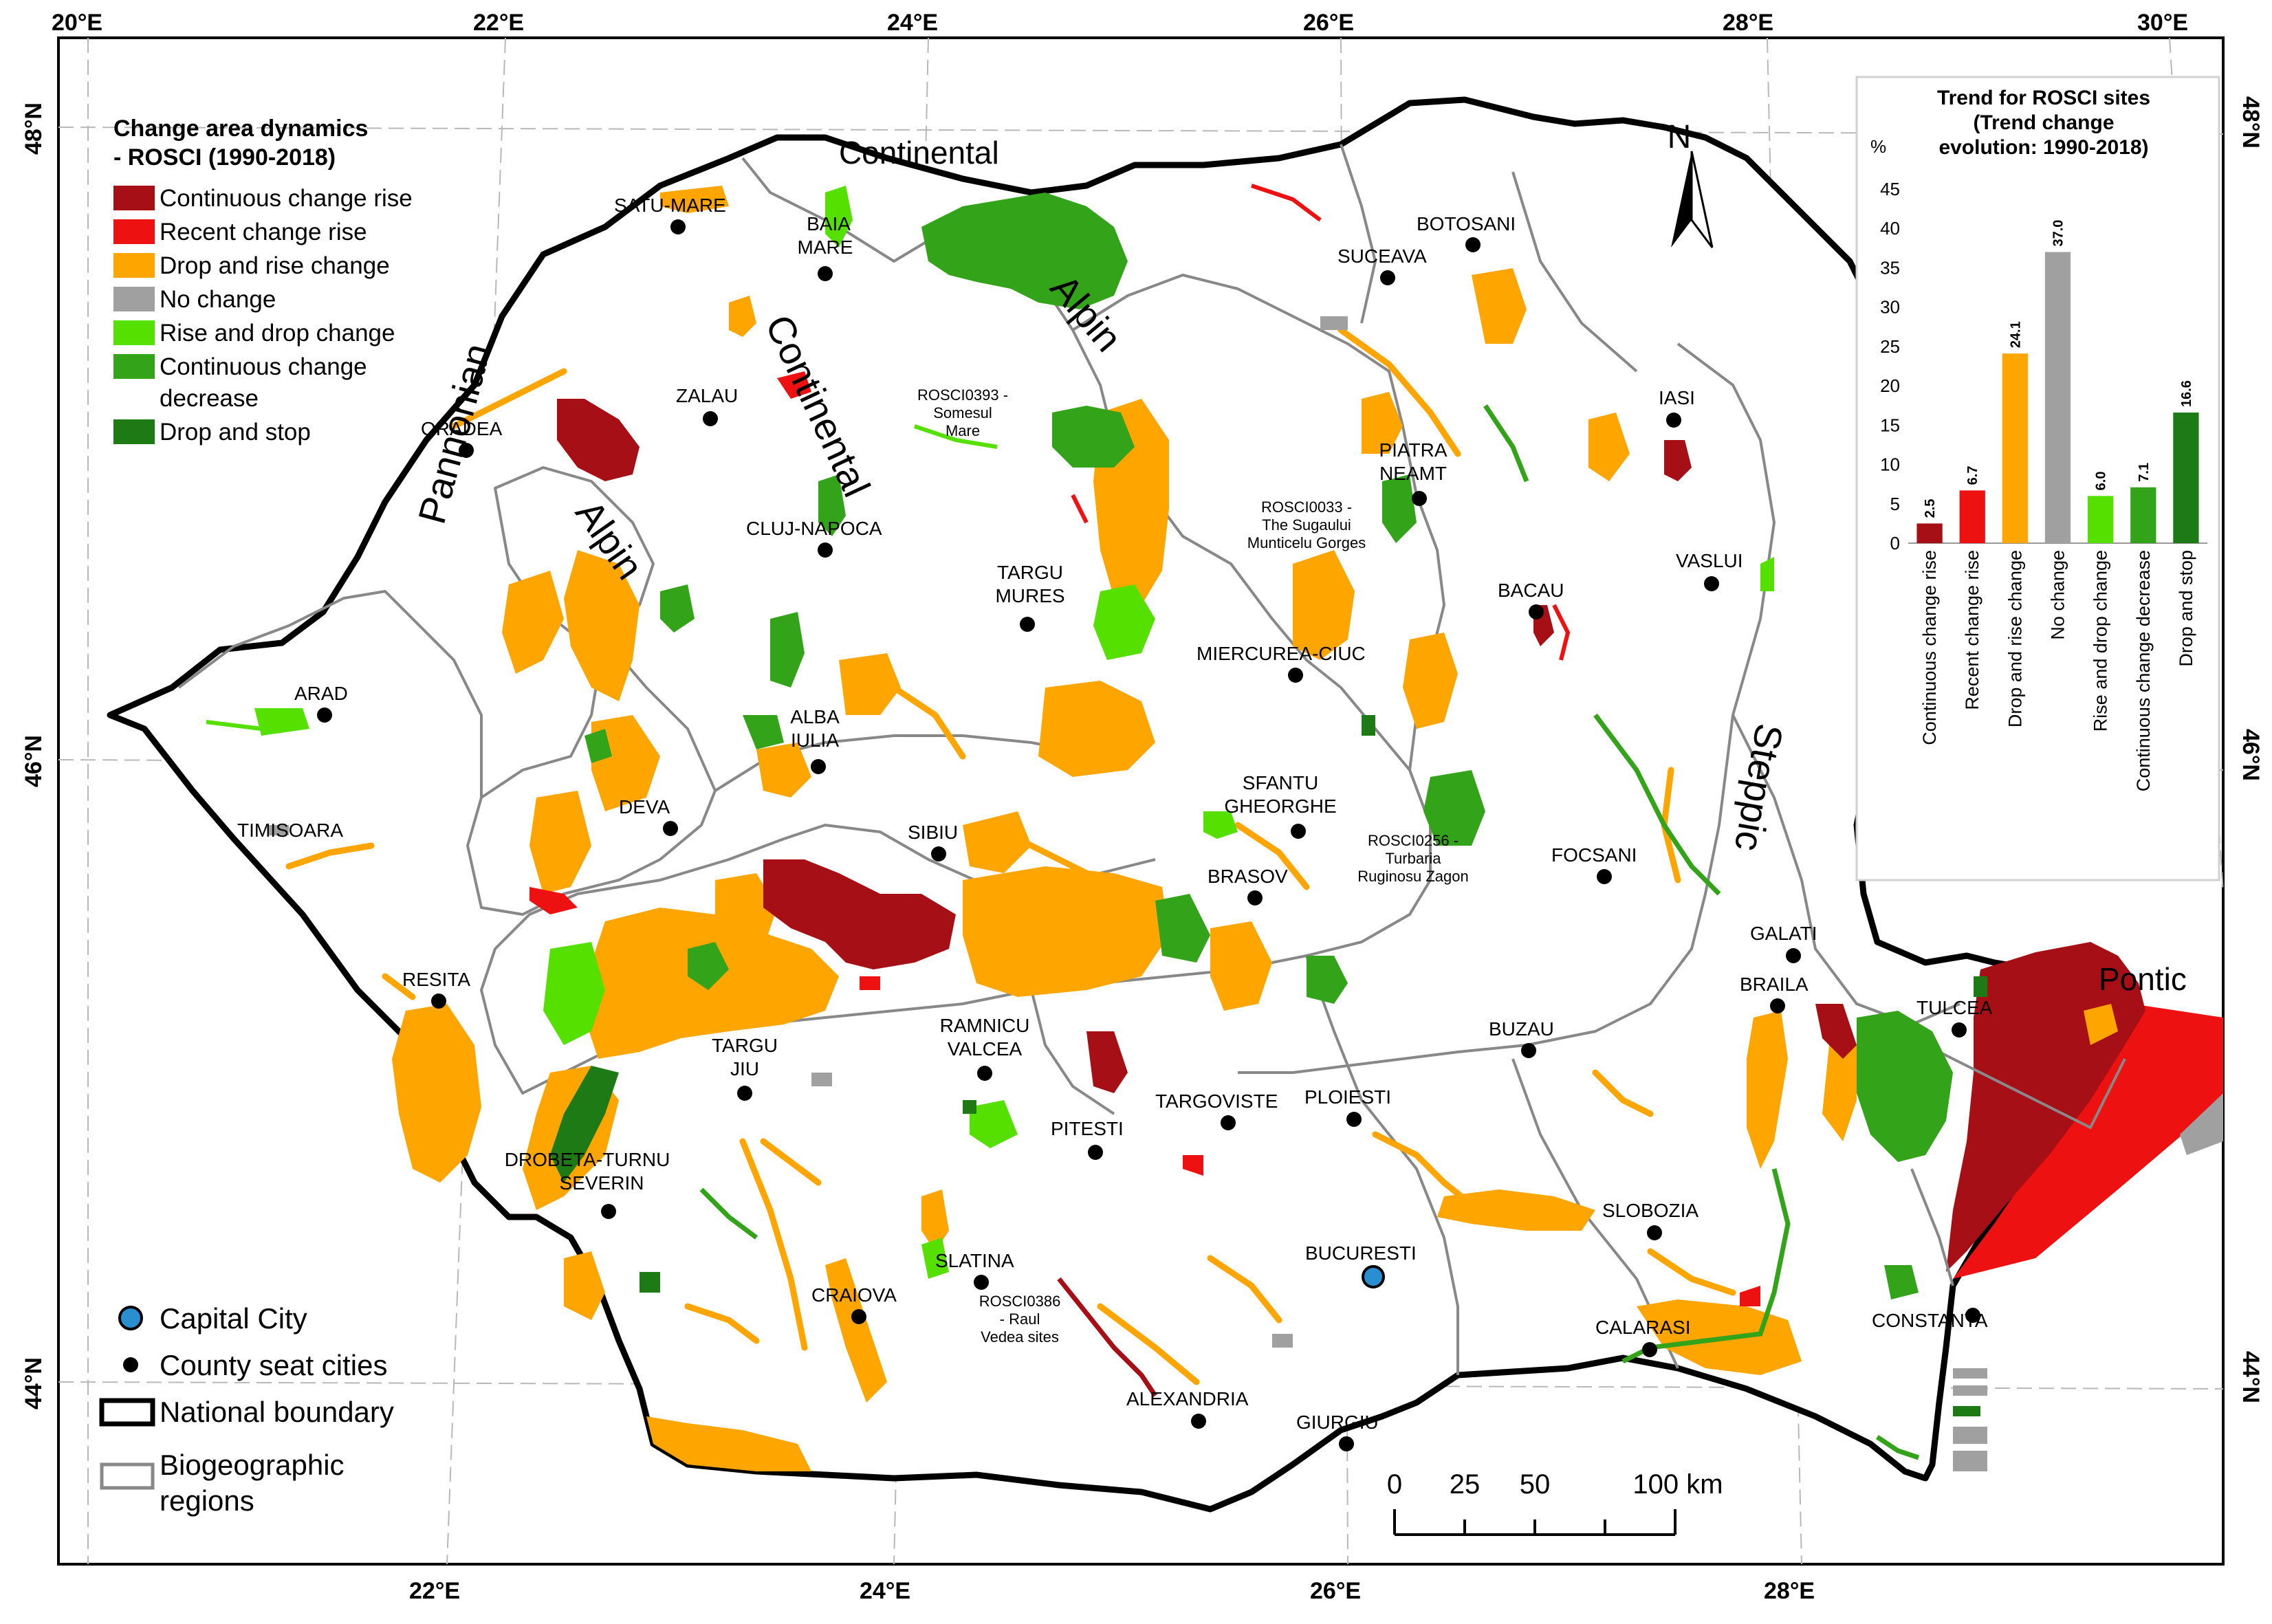 Image resolution: width=2272 pixels, height=1624 pixels. What do you see at coordinates (2251, 755) in the screenshot?
I see `lat-label-right: 46°N` at bounding box center [2251, 755].